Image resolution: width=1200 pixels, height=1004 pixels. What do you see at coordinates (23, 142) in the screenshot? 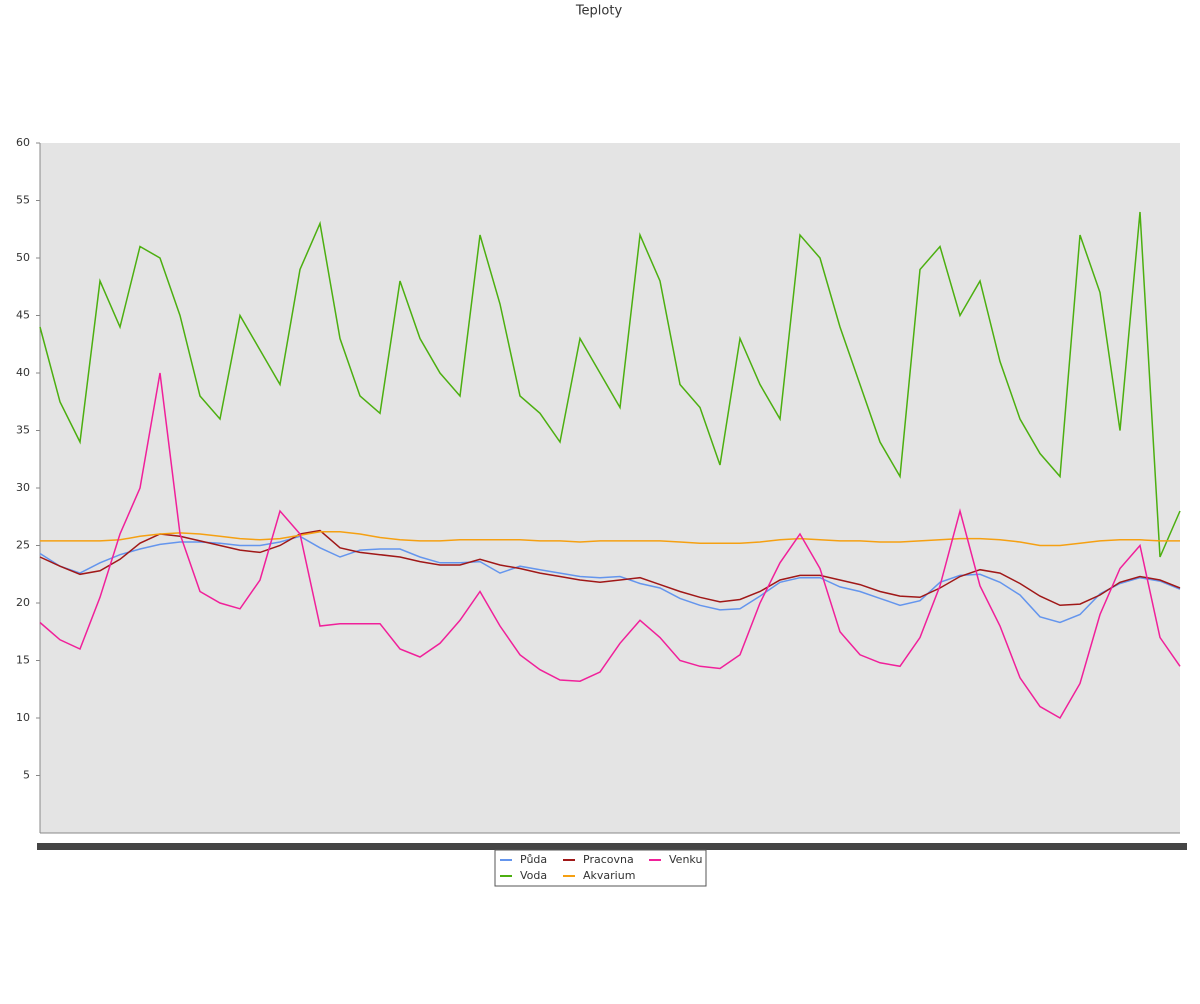
I see `y-tick-label: 60` at bounding box center [23, 142].